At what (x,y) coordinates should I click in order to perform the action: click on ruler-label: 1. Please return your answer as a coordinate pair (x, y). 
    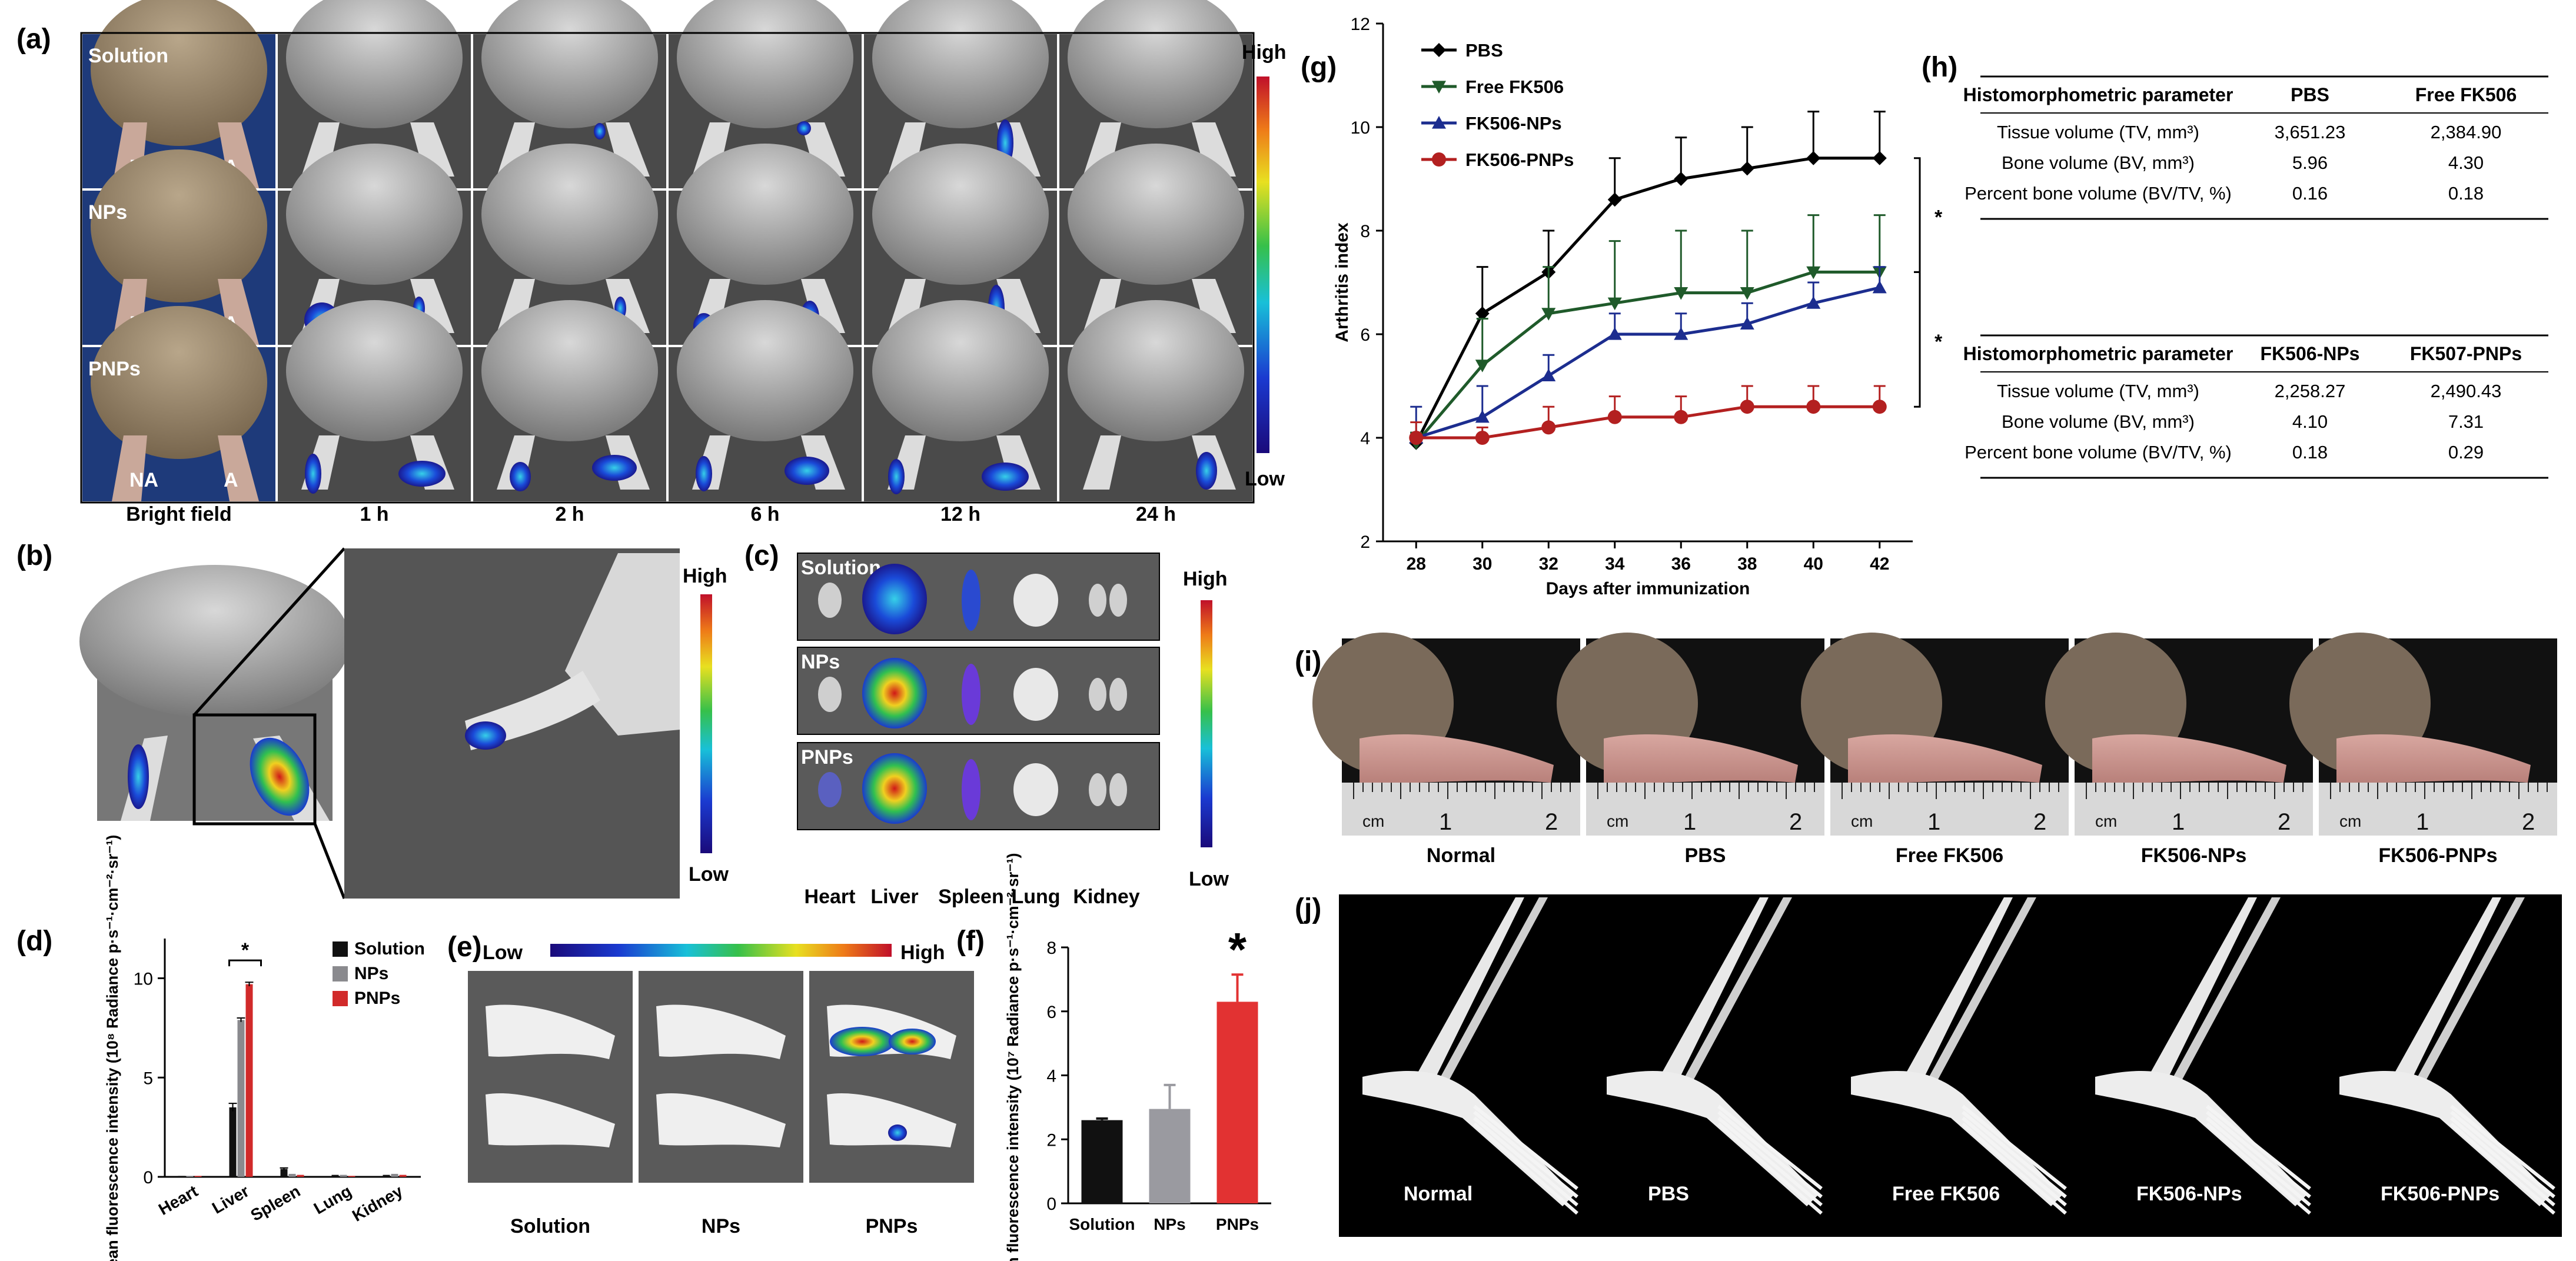
    Looking at the image, I should click on (1933, 822).